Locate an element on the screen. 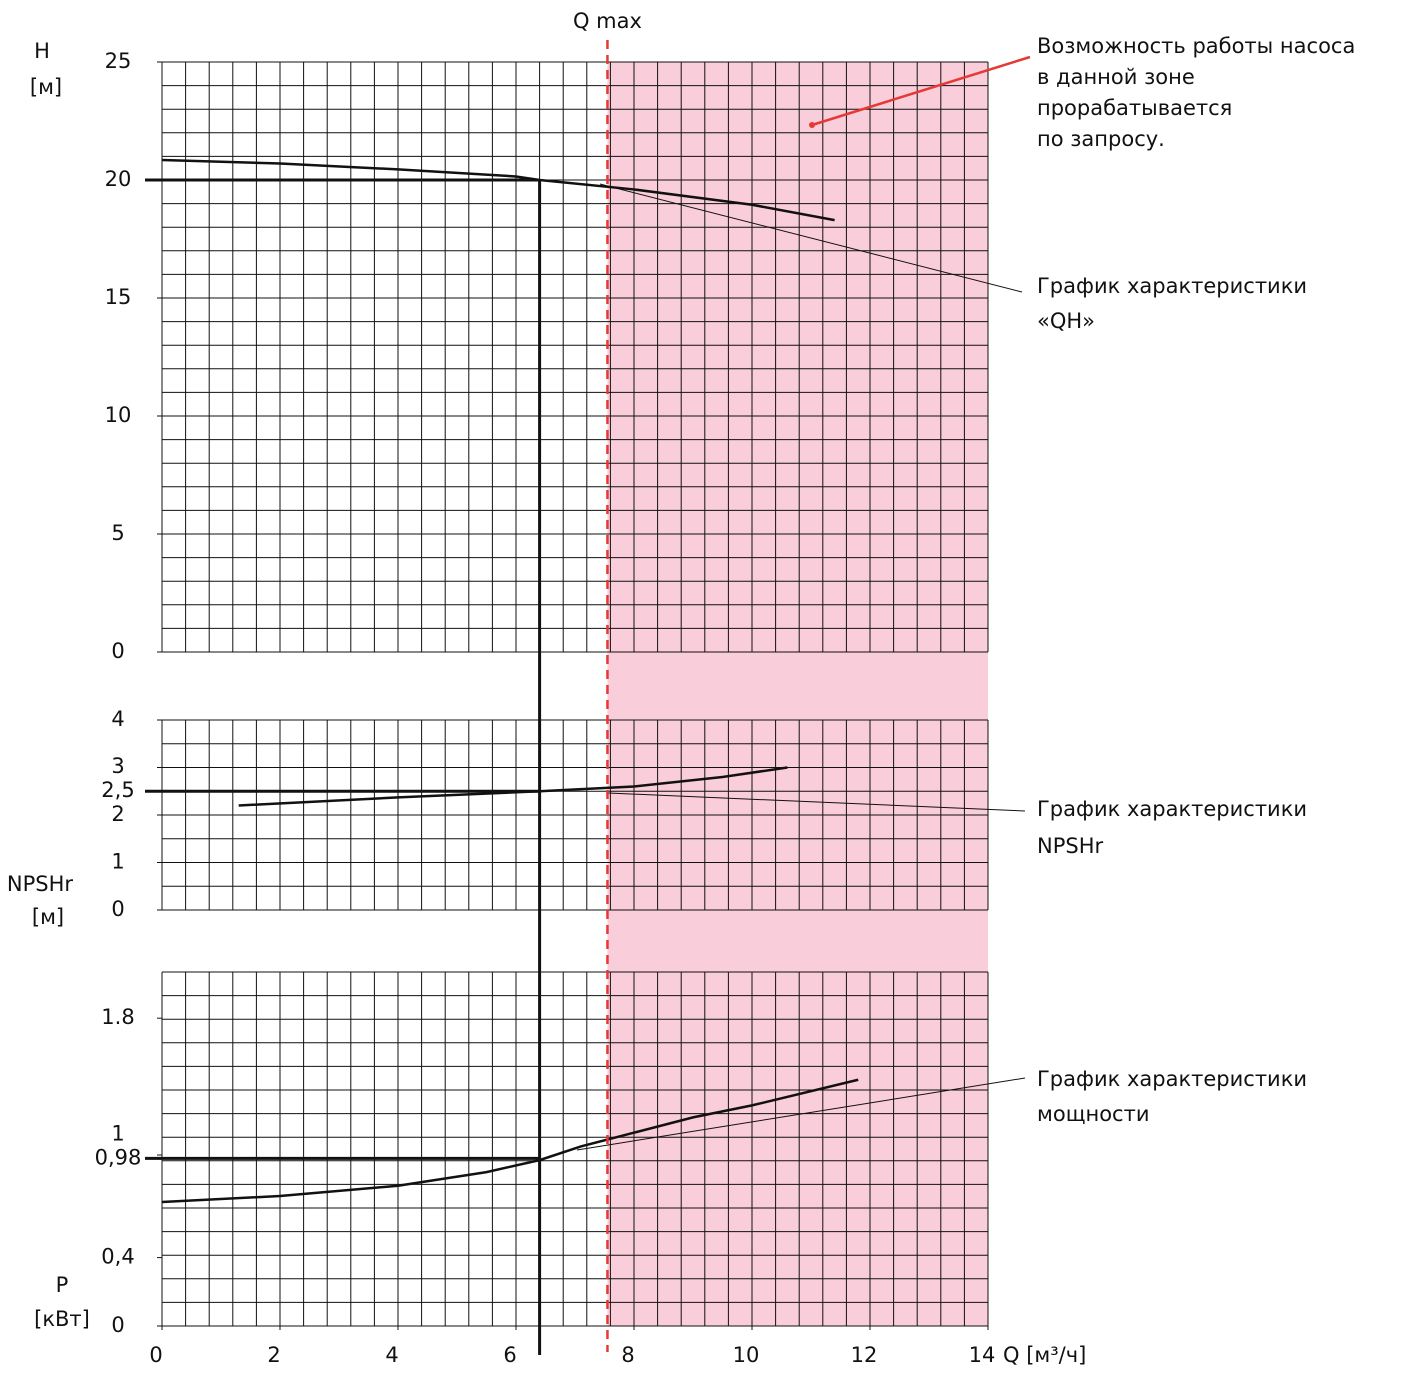  y-tick-label: 3 is located at coordinates (117, 766).